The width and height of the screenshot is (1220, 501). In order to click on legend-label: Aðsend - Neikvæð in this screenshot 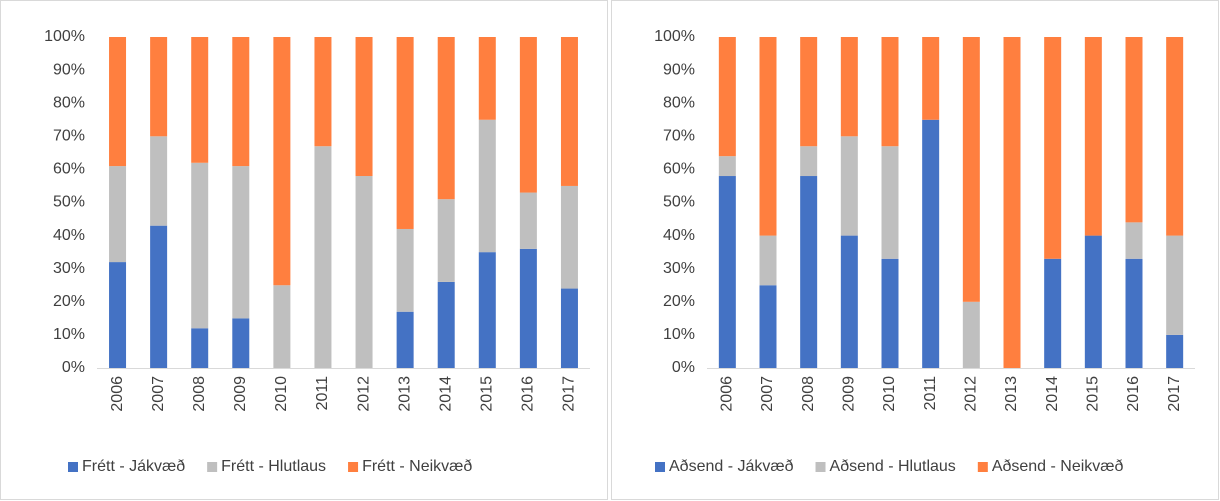, I will do `click(1058, 466)`.